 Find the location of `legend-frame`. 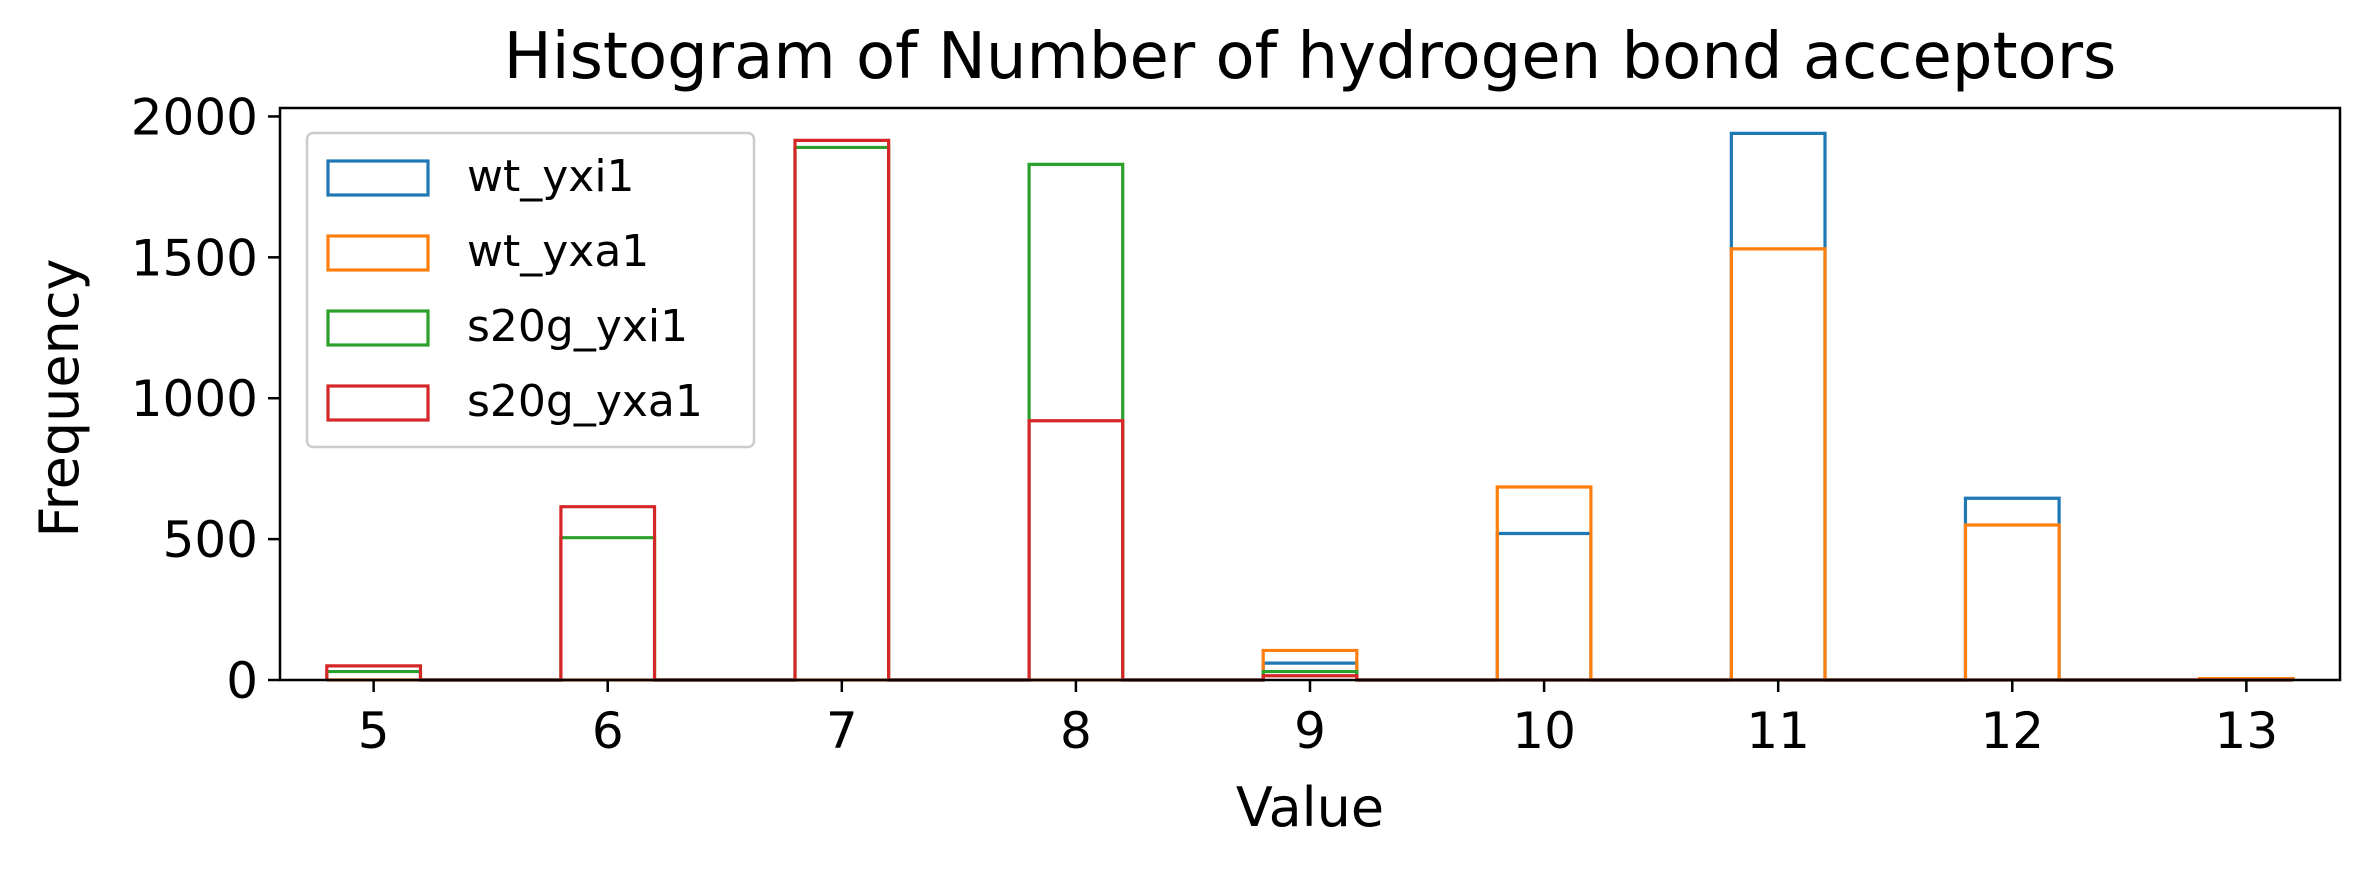

legend-frame is located at coordinates (530, 290).